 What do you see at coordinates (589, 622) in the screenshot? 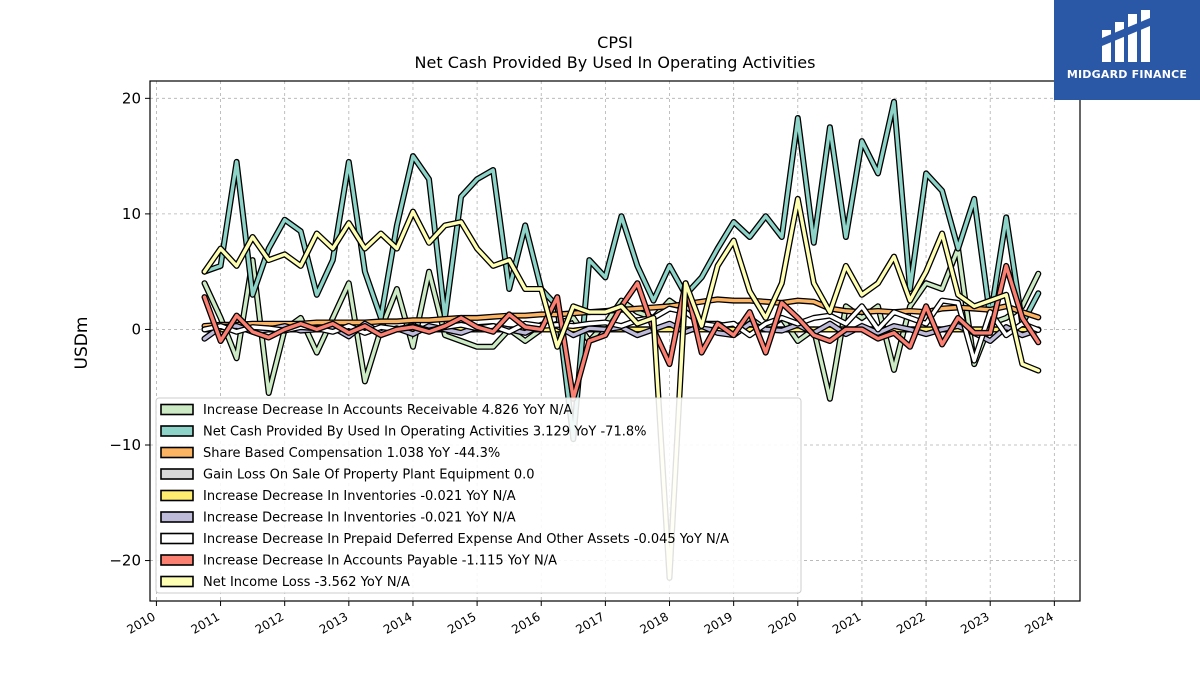
I see `x-tick-label-7: 2017` at bounding box center [589, 622].